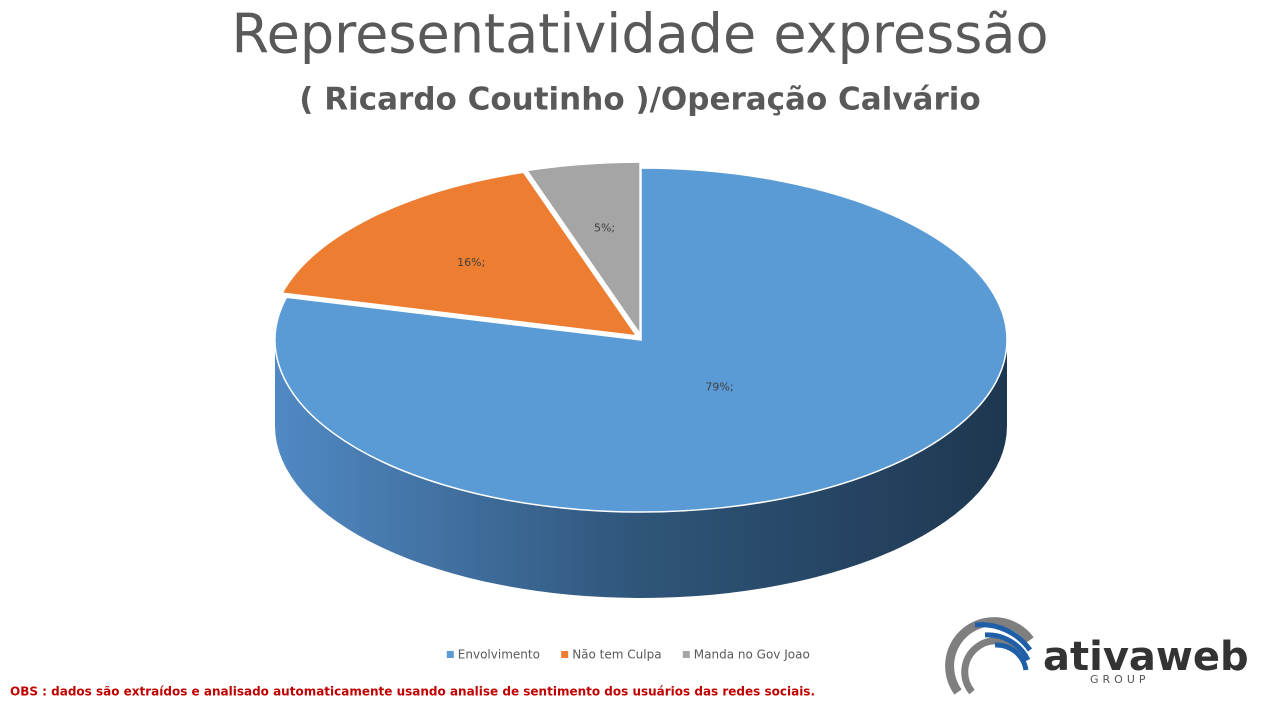  What do you see at coordinates (604, 228) in the screenshot?
I see `data-label: 5%;` at bounding box center [604, 228].